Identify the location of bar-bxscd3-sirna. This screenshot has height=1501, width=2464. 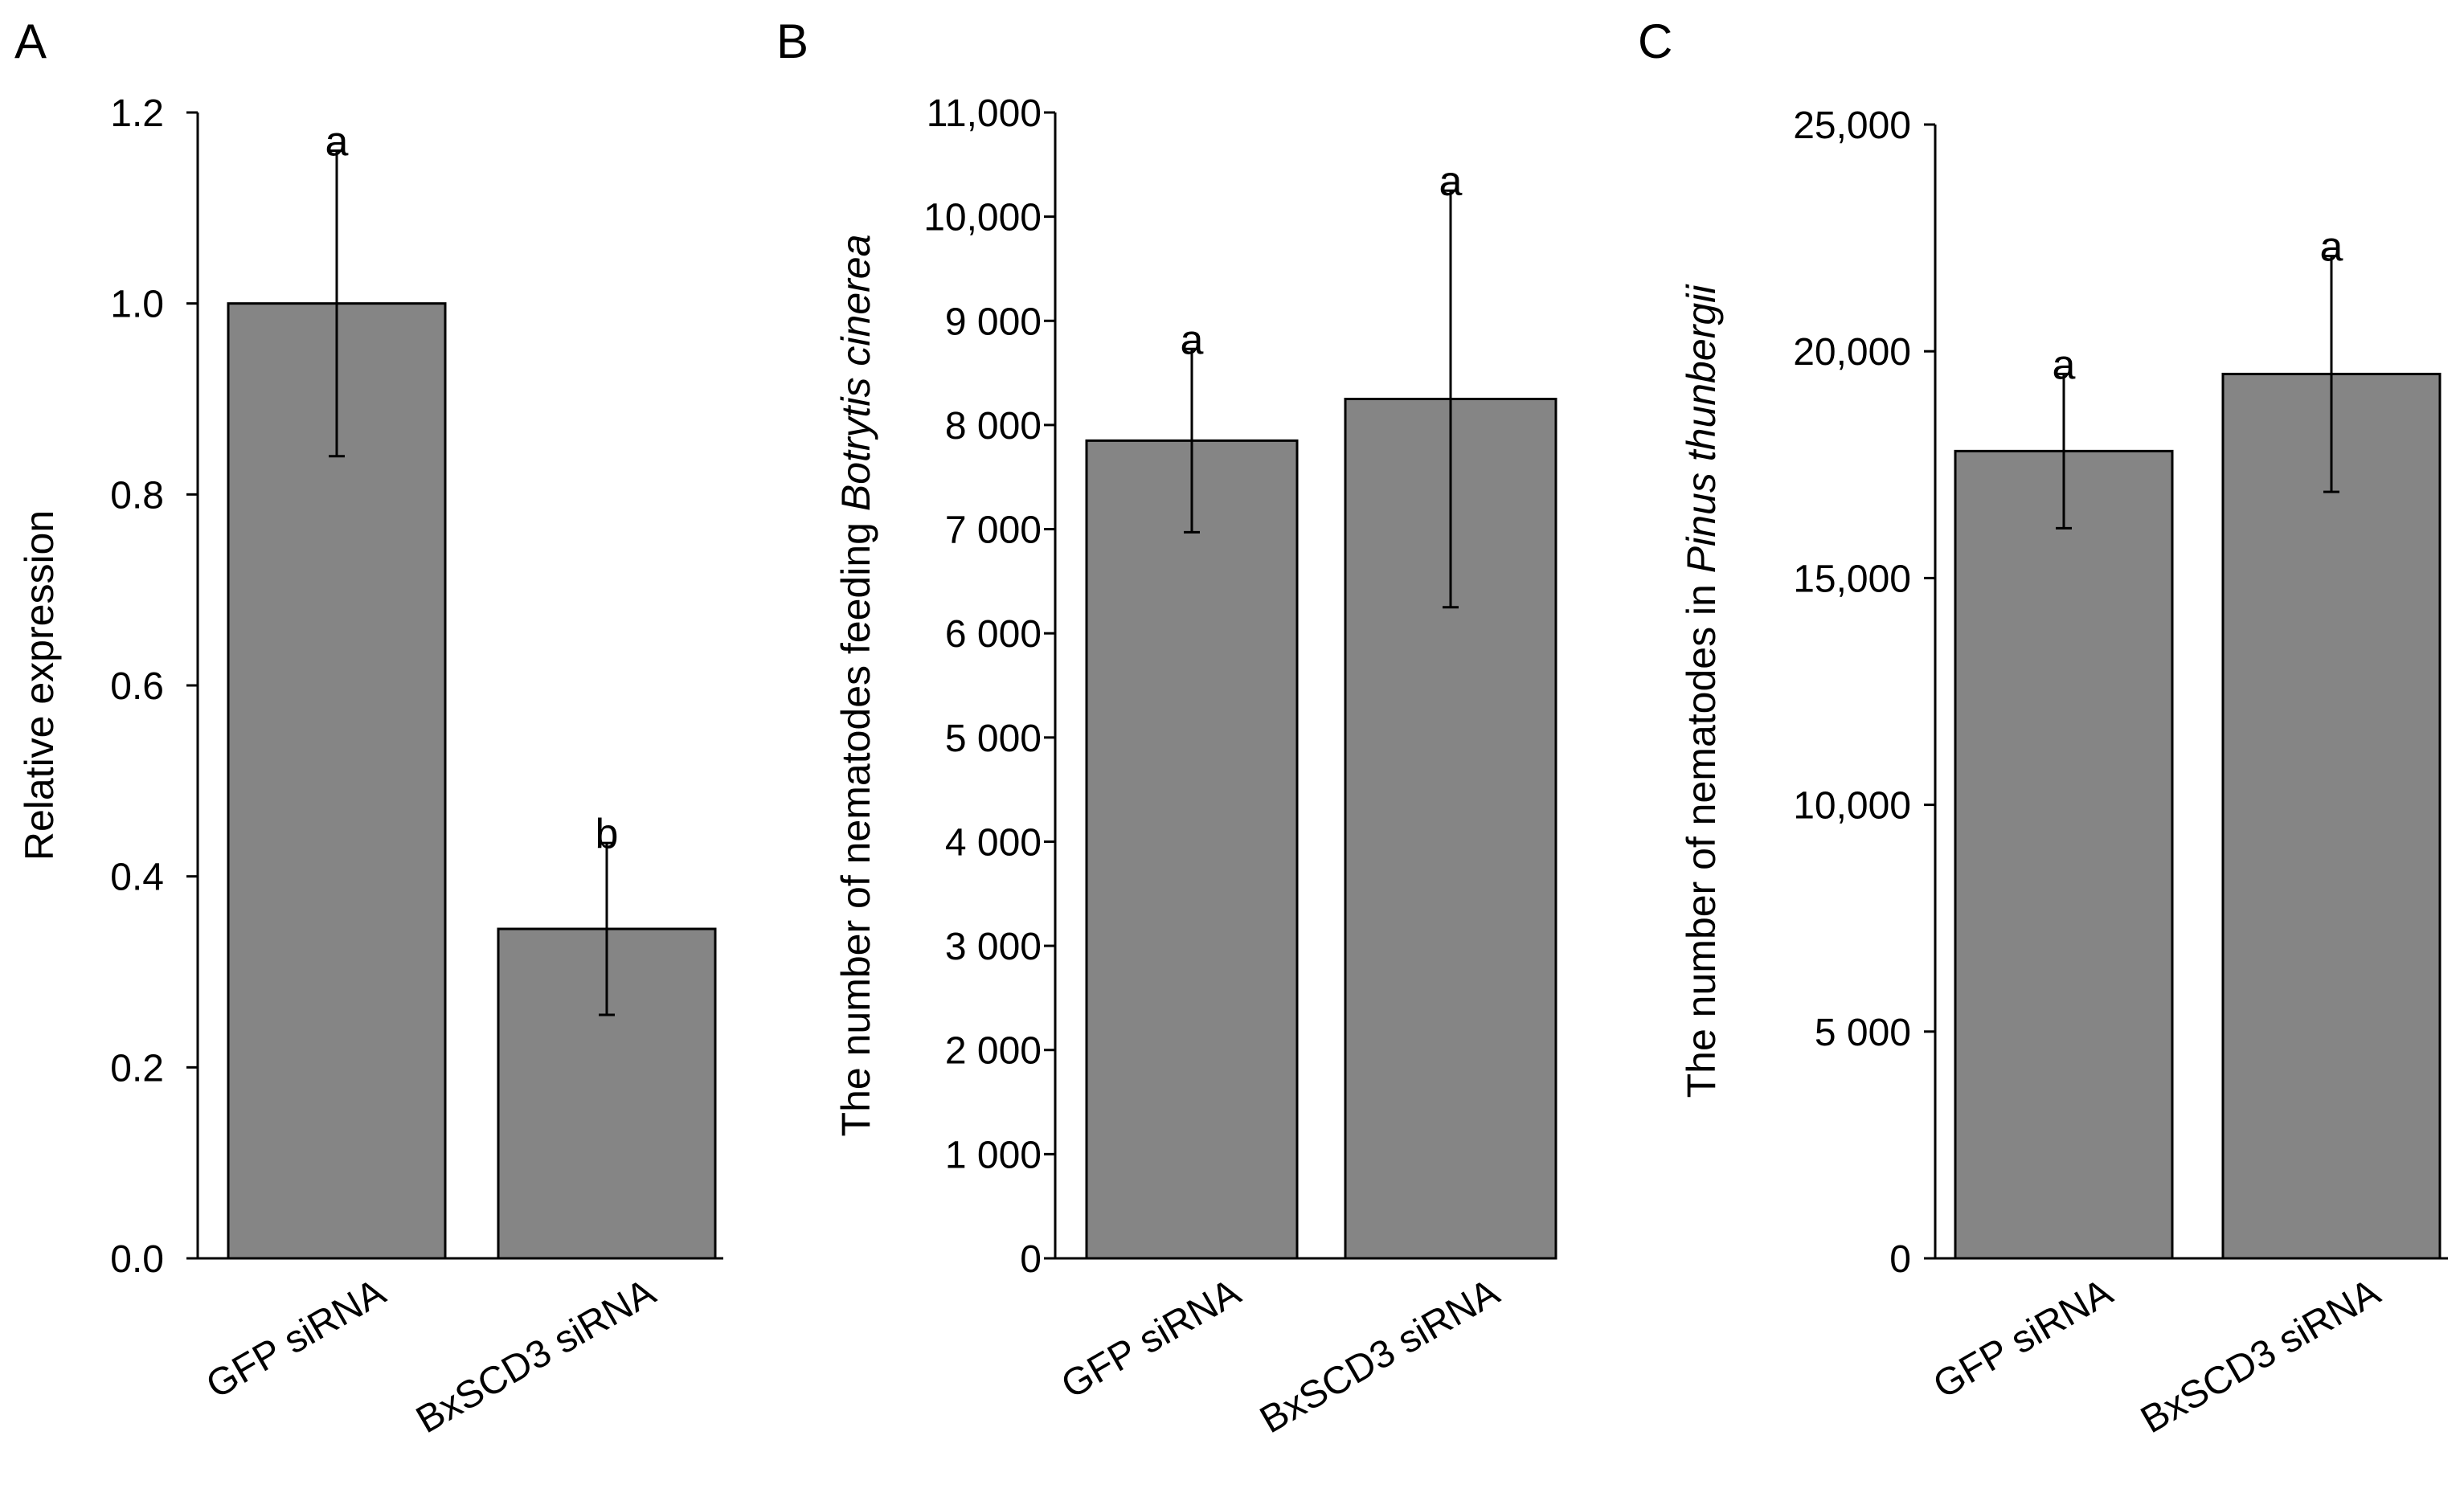
(2331, 816).